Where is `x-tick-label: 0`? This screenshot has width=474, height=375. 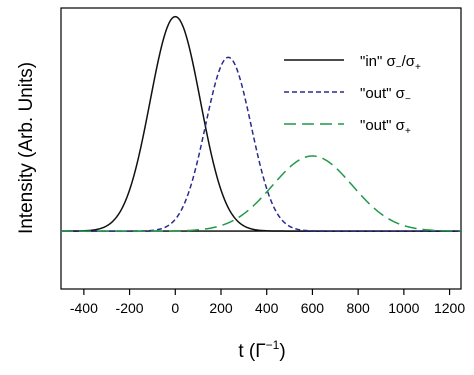 x-tick-label: 0 is located at coordinates (175, 308).